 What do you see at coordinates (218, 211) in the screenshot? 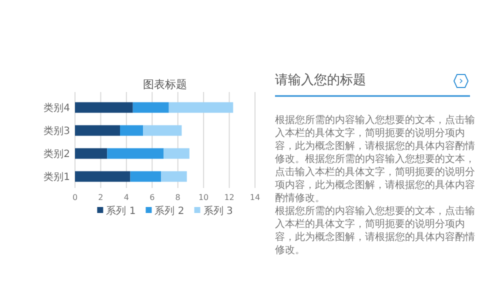
I see `legend-label: 系列 3` at bounding box center [218, 211].